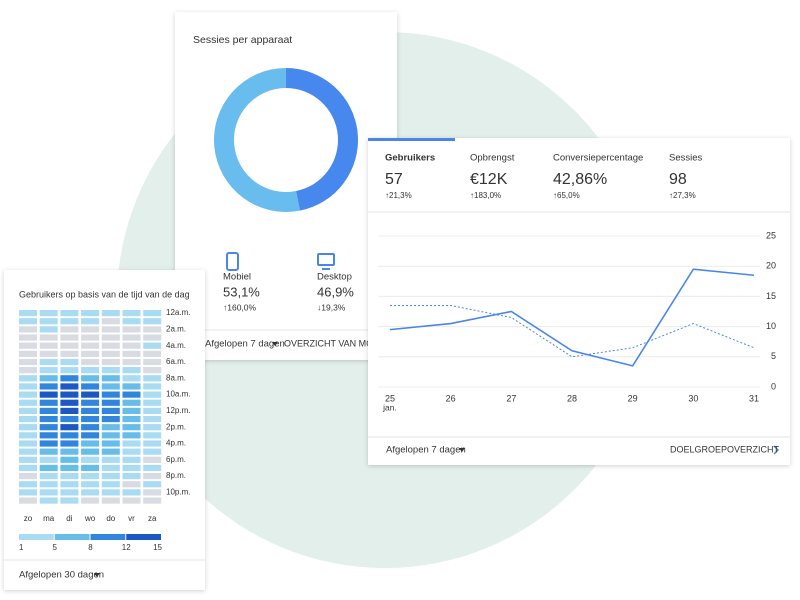 This screenshot has width=800, height=600. I want to click on tab-label: Conversiepercentage, so click(598, 158).